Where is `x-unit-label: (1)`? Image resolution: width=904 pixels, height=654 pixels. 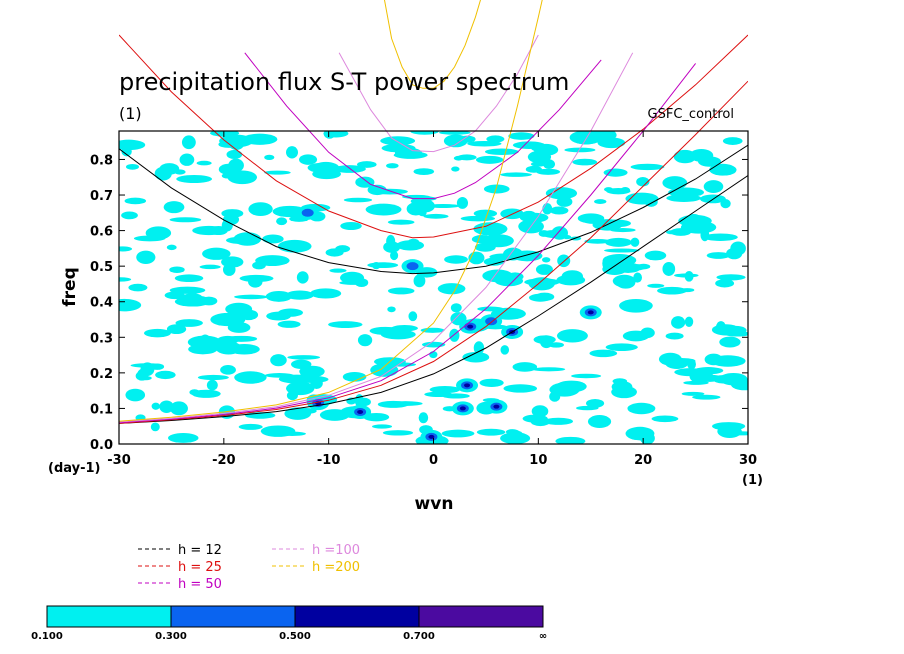 x-unit-label: (1) is located at coordinates (752, 480).